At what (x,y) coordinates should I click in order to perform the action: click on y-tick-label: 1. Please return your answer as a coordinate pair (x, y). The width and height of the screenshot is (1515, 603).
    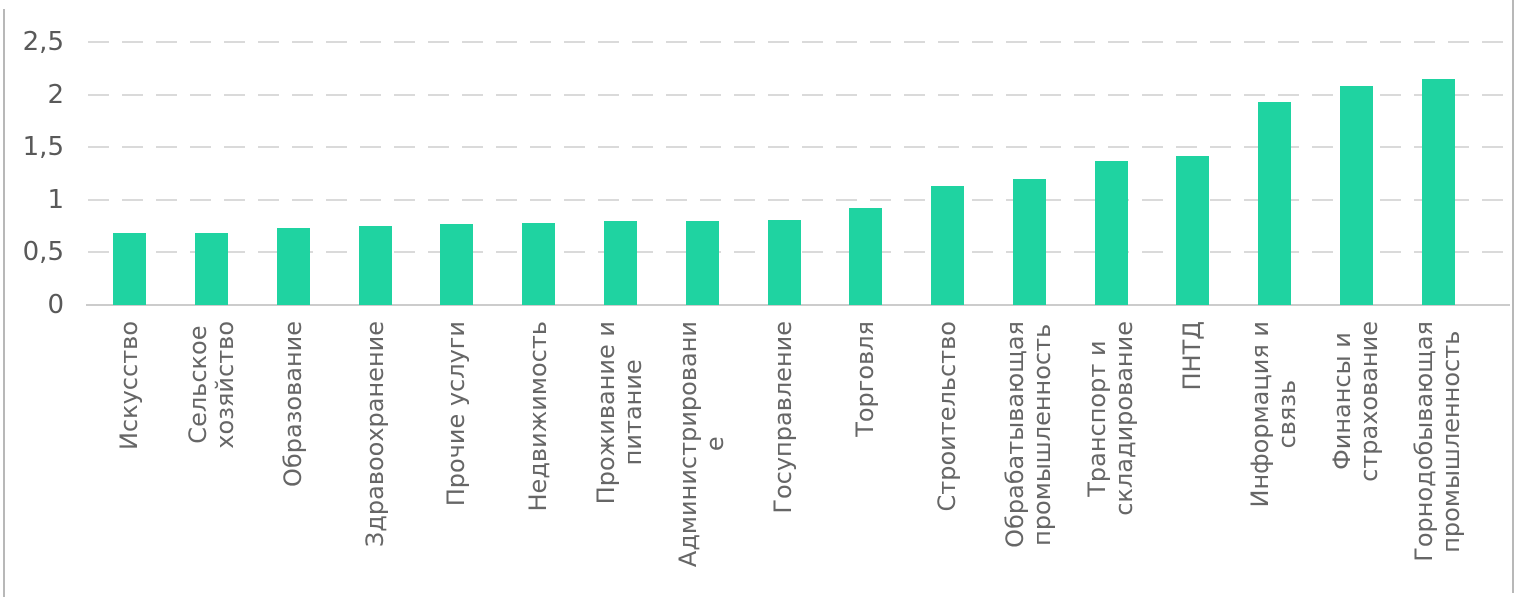
    Looking at the image, I should click on (55, 199).